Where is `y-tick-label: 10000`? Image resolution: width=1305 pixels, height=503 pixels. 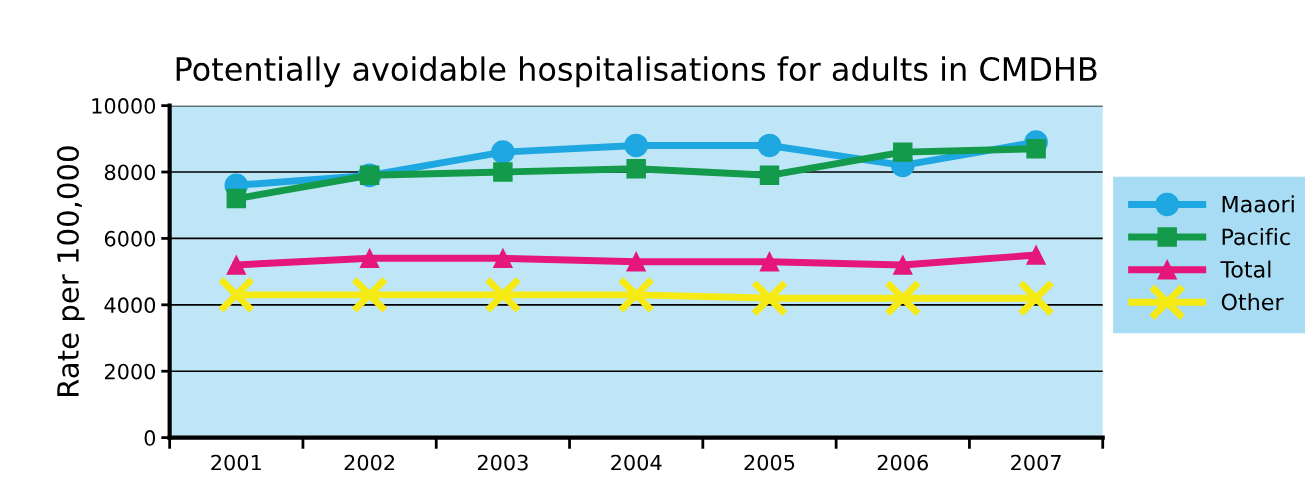 y-tick-label: 10000 is located at coordinates (124, 106).